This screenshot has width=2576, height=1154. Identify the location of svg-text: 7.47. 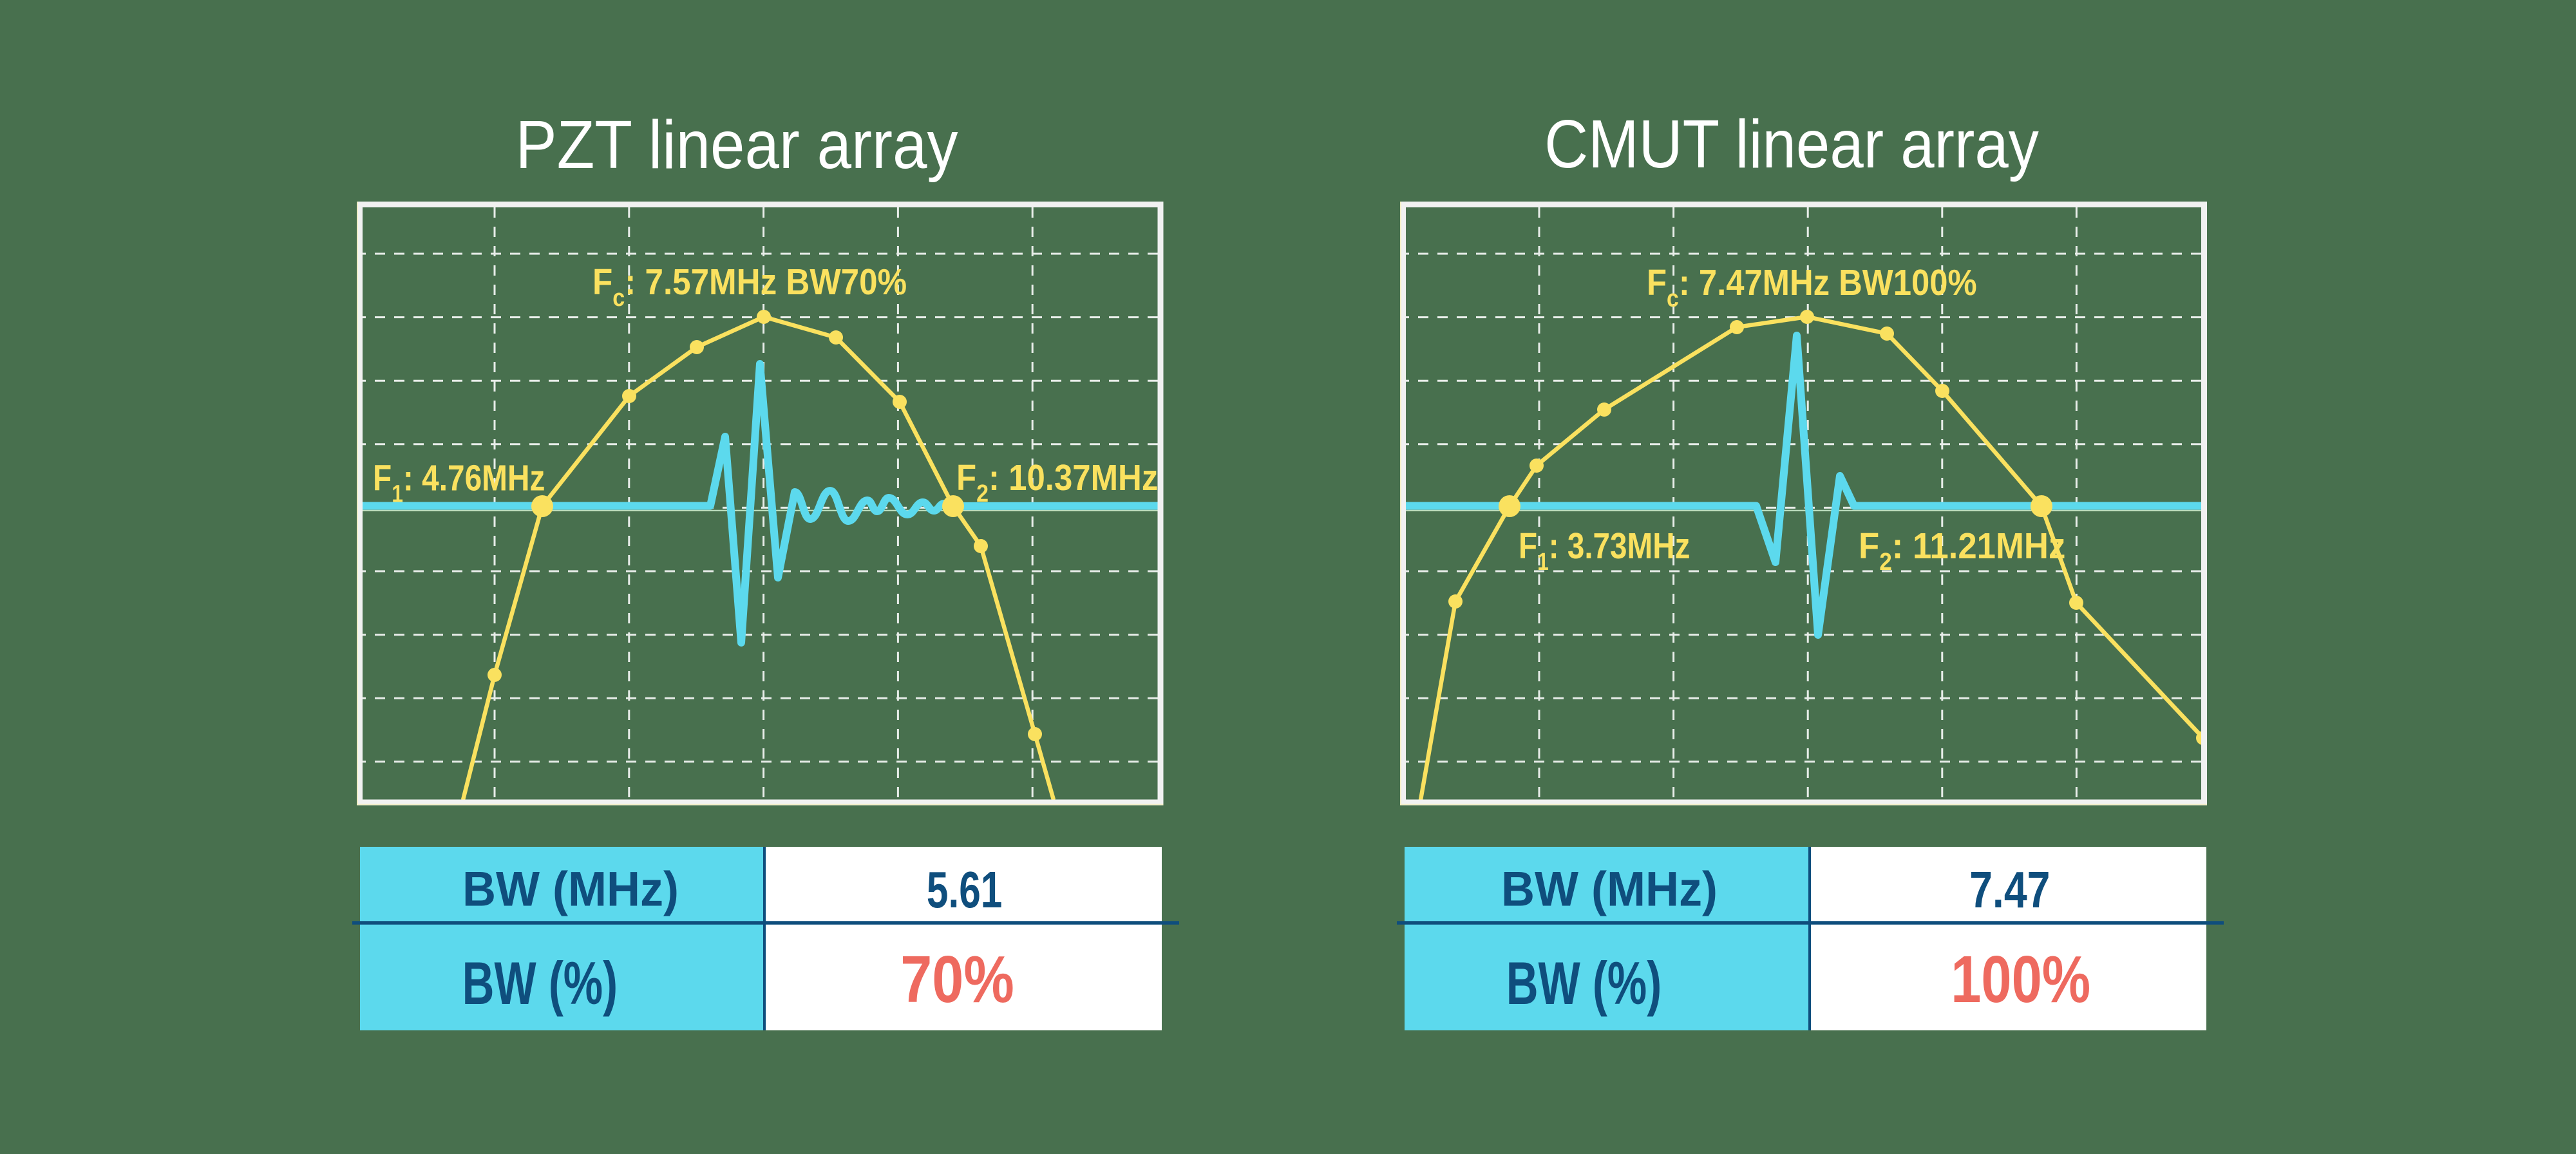
(2010, 889).